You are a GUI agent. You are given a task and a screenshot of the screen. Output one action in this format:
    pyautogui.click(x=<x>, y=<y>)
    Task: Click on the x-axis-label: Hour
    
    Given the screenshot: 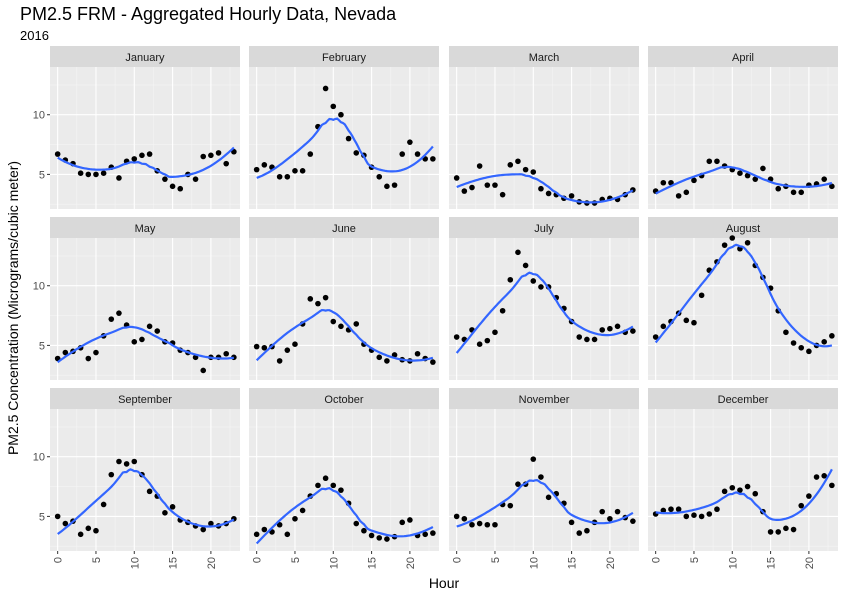 What is the action you would take?
    pyautogui.click(x=444, y=583)
    